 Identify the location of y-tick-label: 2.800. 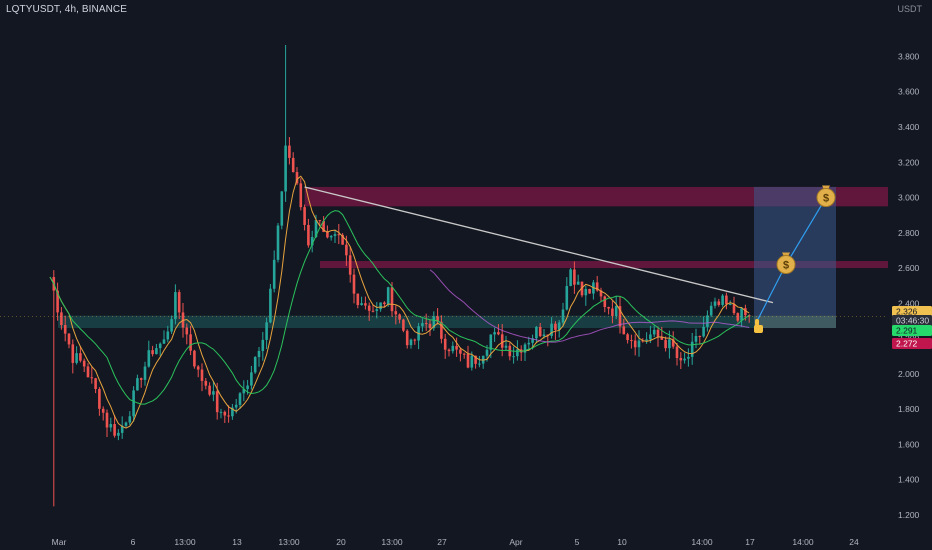
(909, 233).